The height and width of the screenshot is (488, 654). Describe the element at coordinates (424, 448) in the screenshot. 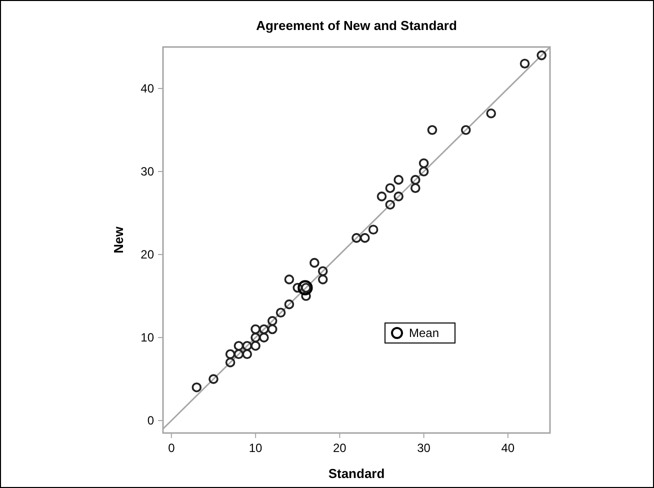

I see `x-tick-label: 30` at that location.